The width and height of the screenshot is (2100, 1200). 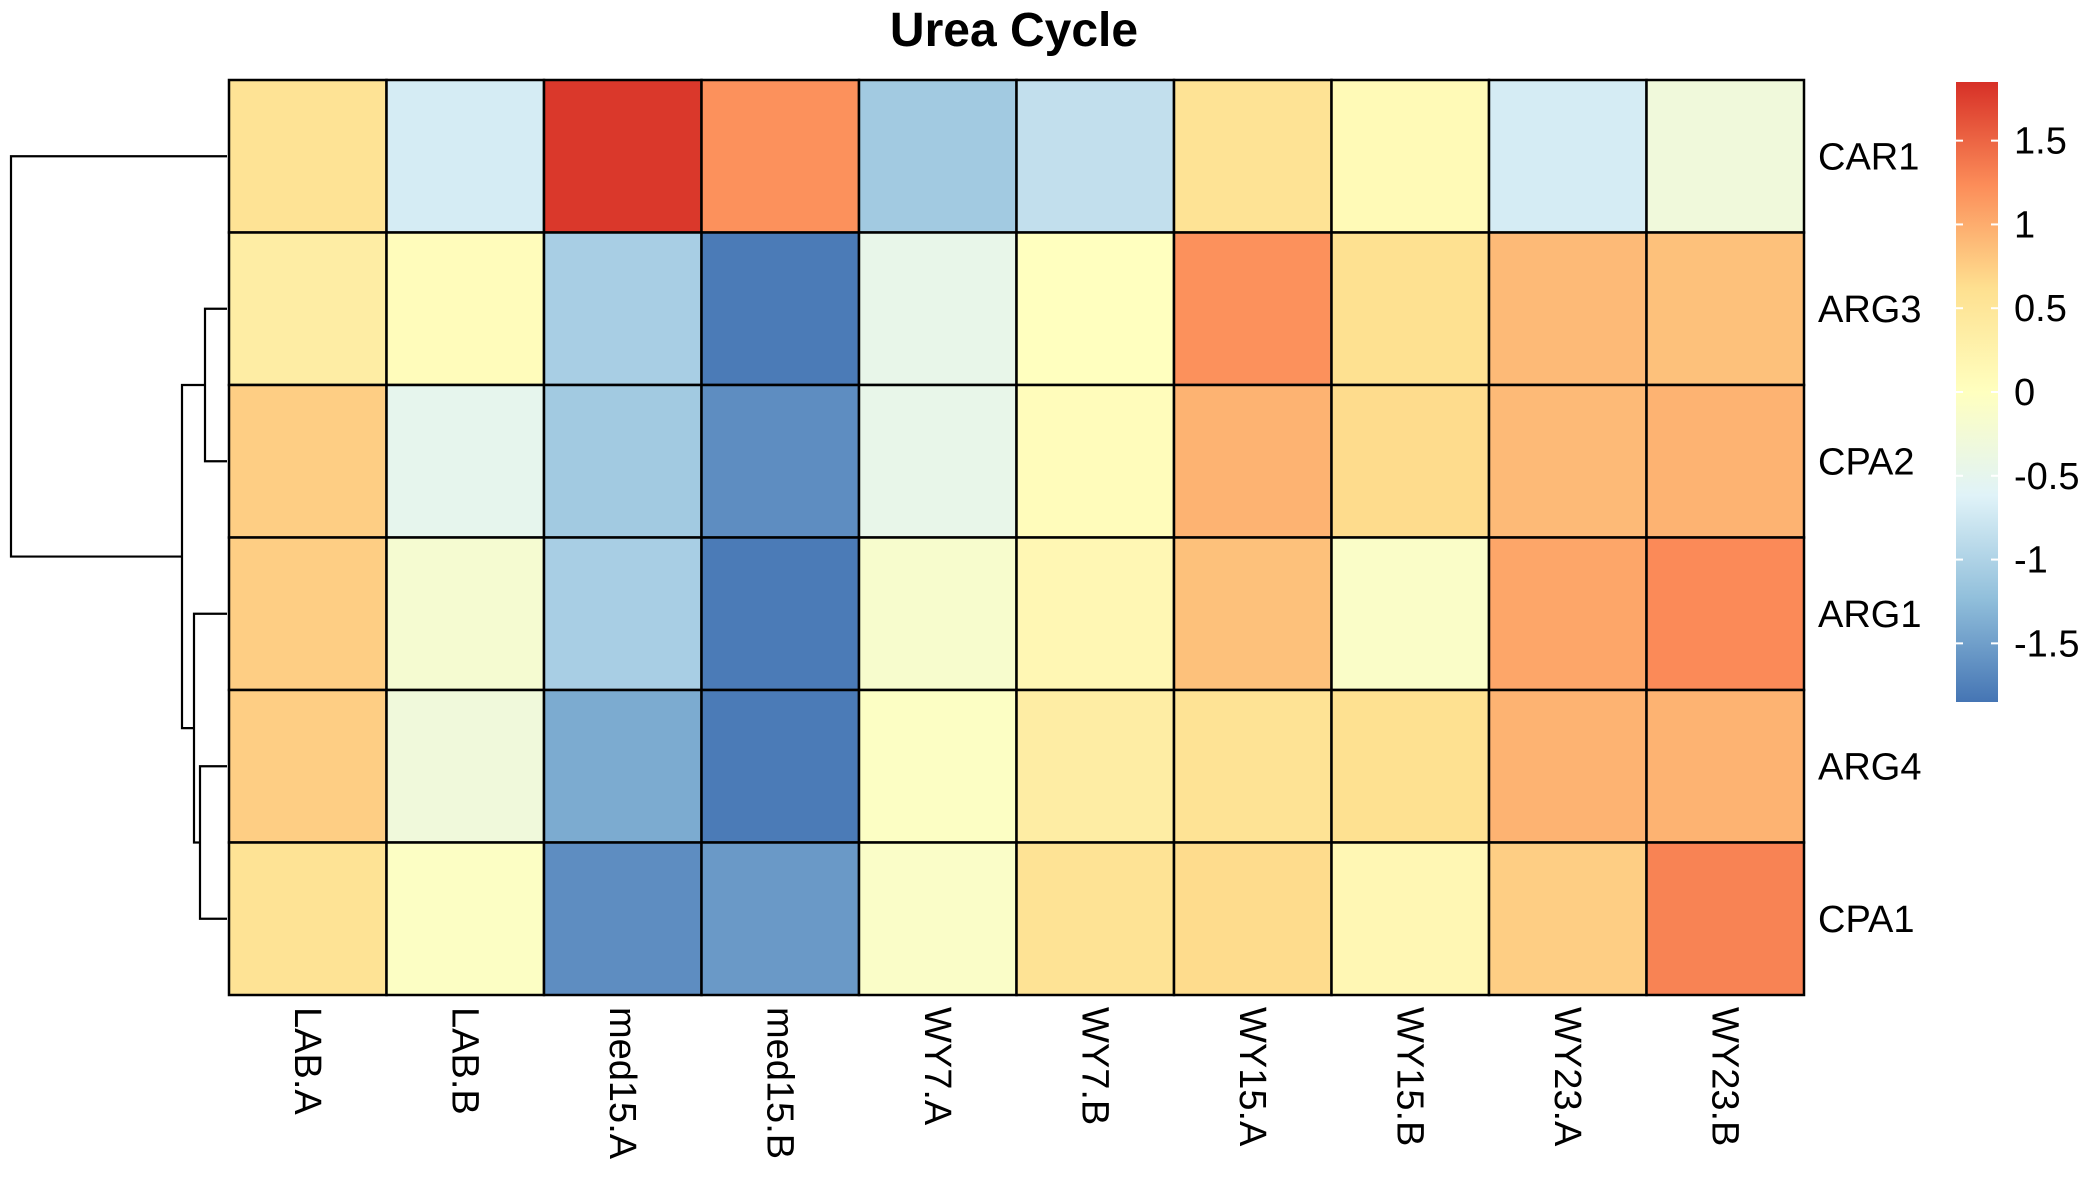 I want to click on dendrogram-branch-arg3-cpa2, so click(x=215, y=385).